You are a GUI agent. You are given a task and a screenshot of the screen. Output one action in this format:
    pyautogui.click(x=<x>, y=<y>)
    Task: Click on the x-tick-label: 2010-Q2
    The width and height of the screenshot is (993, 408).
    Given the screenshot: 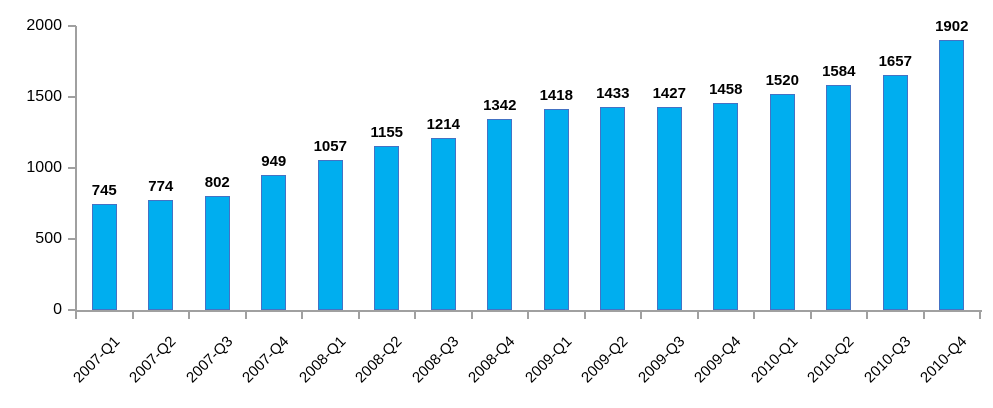 What is the action you would take?
    pyautogui.click(x=831, y=360)
    